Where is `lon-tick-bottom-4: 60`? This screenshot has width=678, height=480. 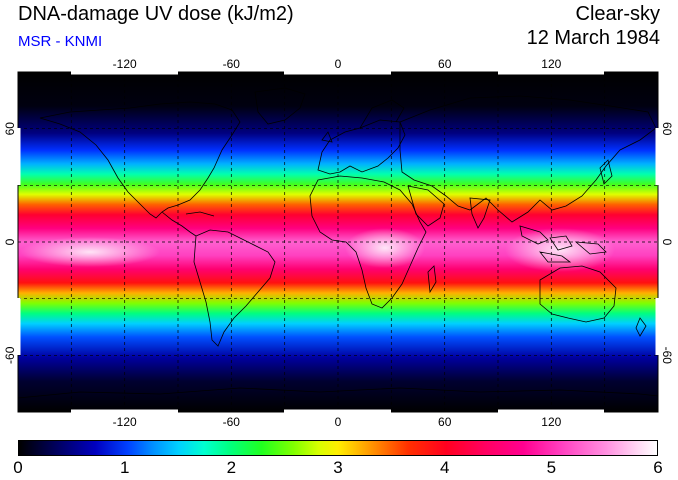
lon-tick-bottom-4: 60 is located at coordinates (445, 422).